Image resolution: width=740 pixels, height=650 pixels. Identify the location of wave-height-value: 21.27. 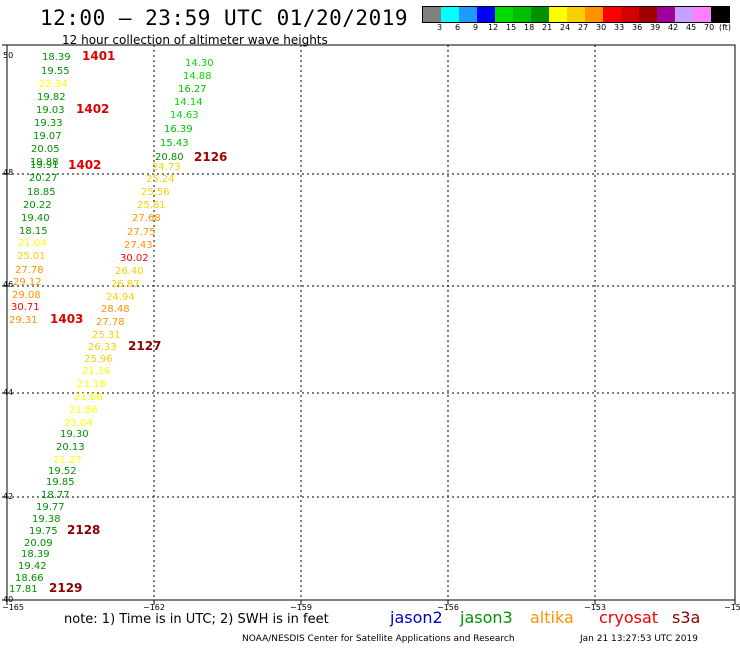
(67, 460).